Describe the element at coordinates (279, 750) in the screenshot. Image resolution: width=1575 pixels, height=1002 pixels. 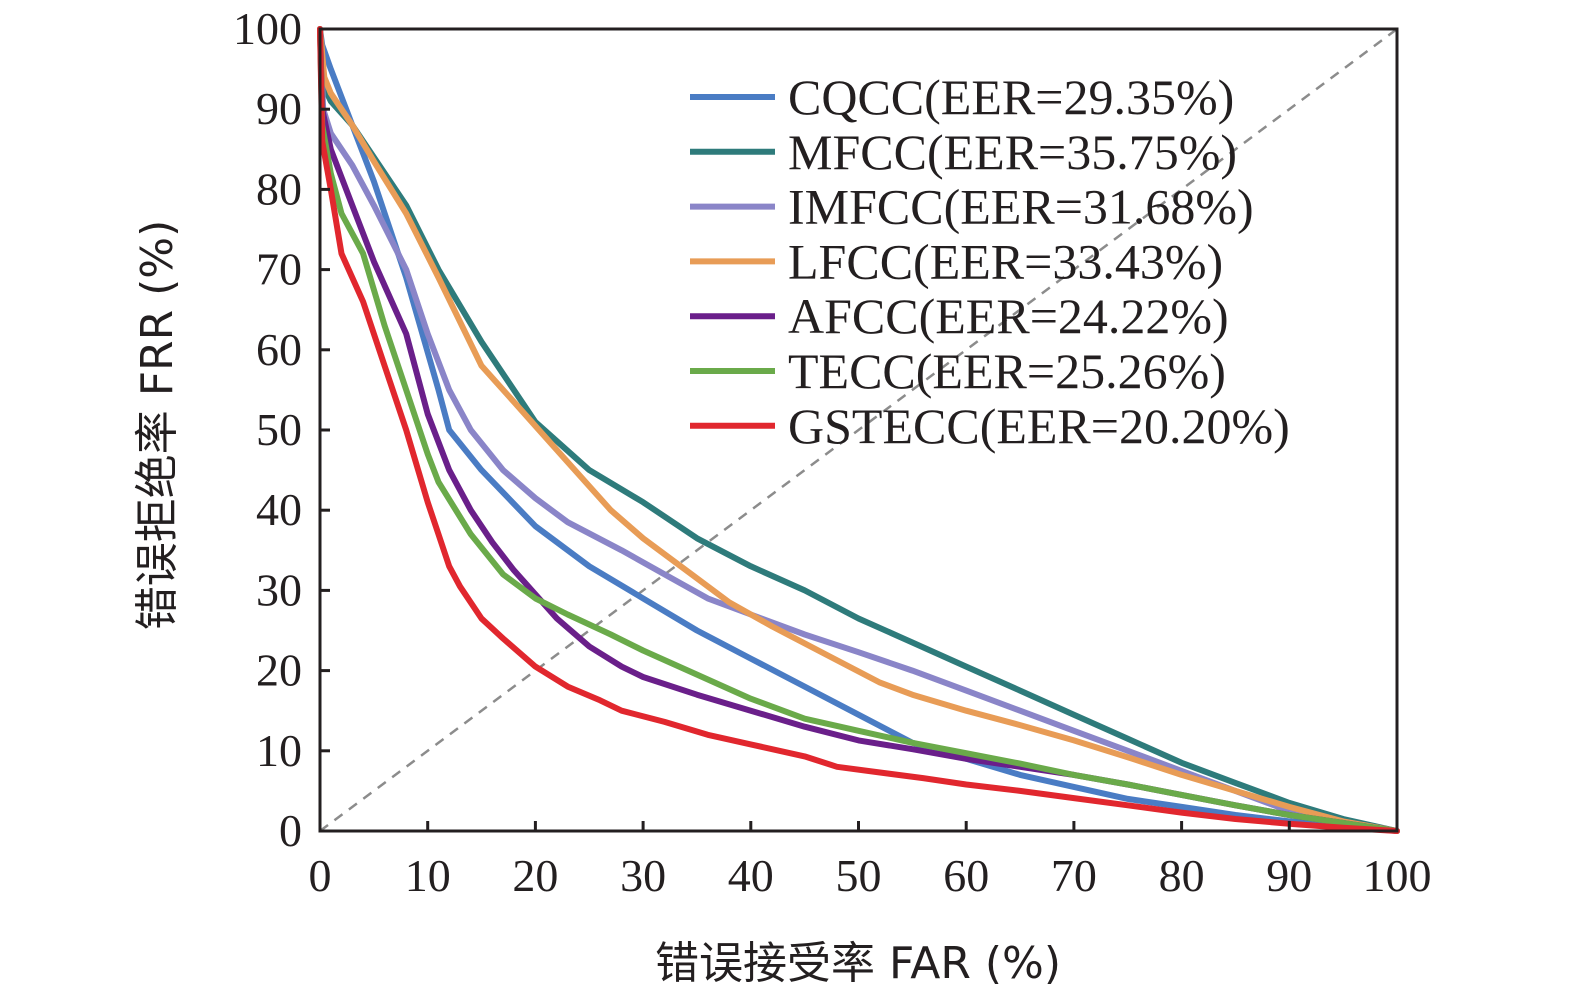
I see `y-tick-label: 10` at that location.